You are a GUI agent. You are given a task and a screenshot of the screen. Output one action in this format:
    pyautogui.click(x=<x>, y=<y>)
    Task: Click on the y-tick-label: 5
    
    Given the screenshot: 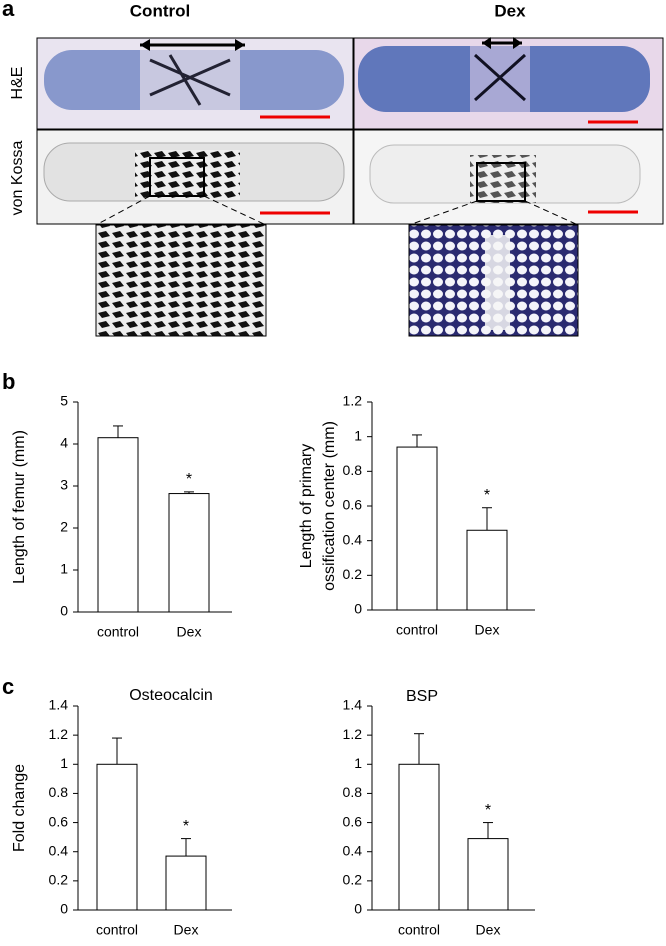 What is the action you would take?
    pyautogui.click(x=64, y=401)
    